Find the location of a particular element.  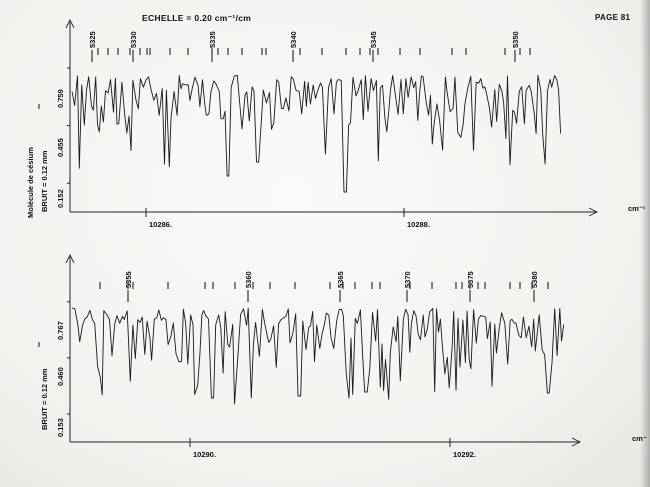

bottom-xtick-label: 10290. is located at coordinates (204, 454).